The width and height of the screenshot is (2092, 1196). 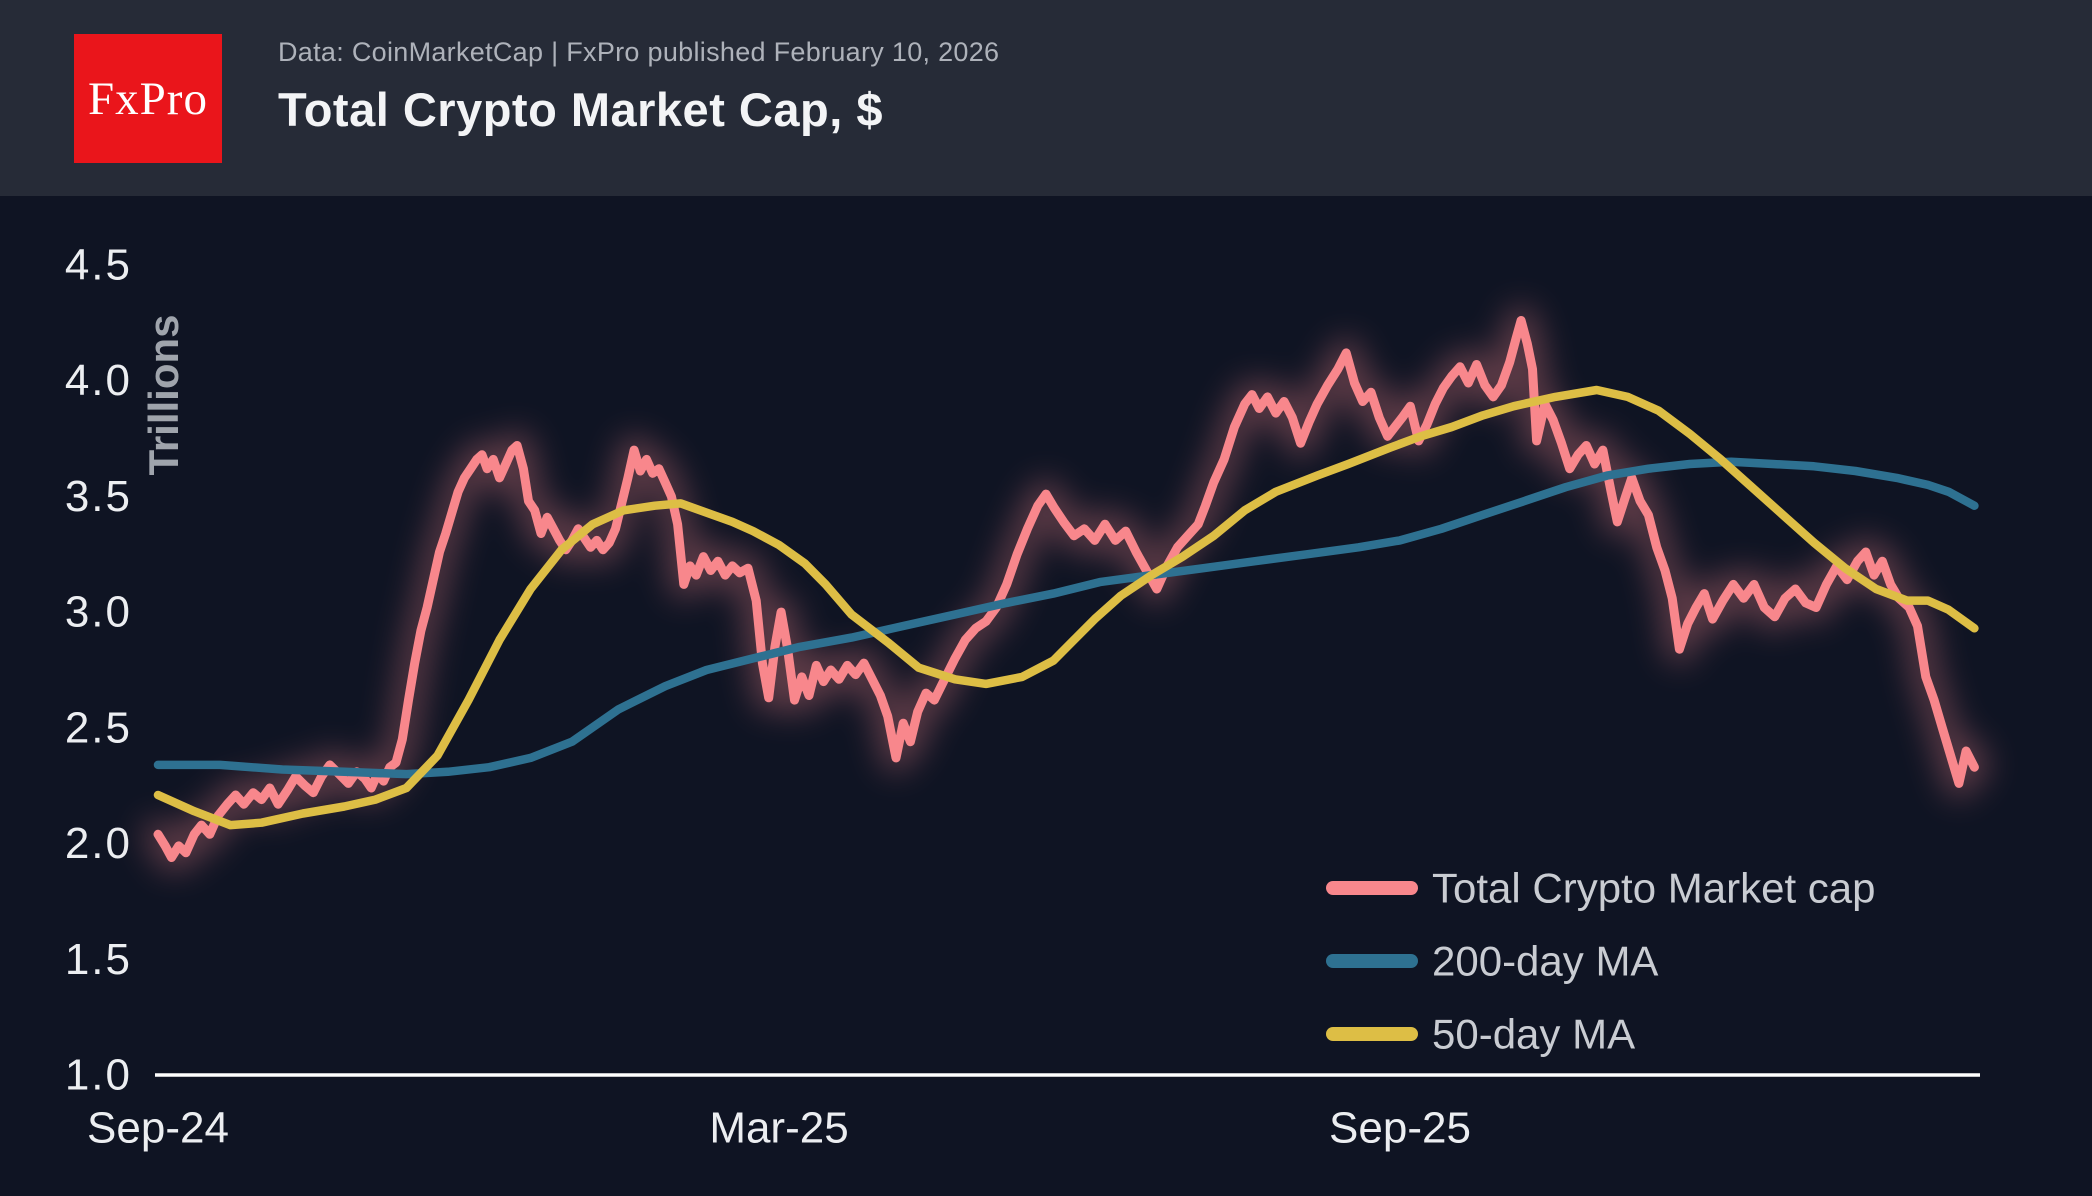 What do you see at coordinates (158, 1128) in the screenshot?
I see `x-tick-label: Sep-24` at bounding box center [158, 1128].